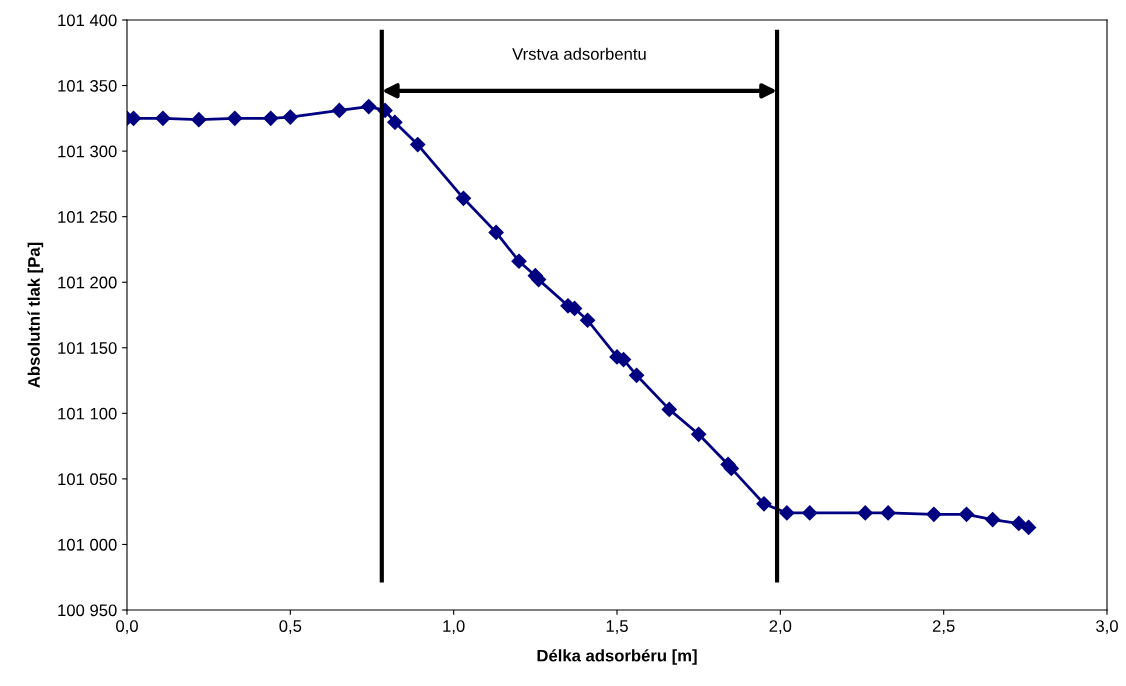  What do you see at coordinates (127, 627) in the screenshot?
I see `x-tick-label: 0,0` at bounding box center [127, 627].